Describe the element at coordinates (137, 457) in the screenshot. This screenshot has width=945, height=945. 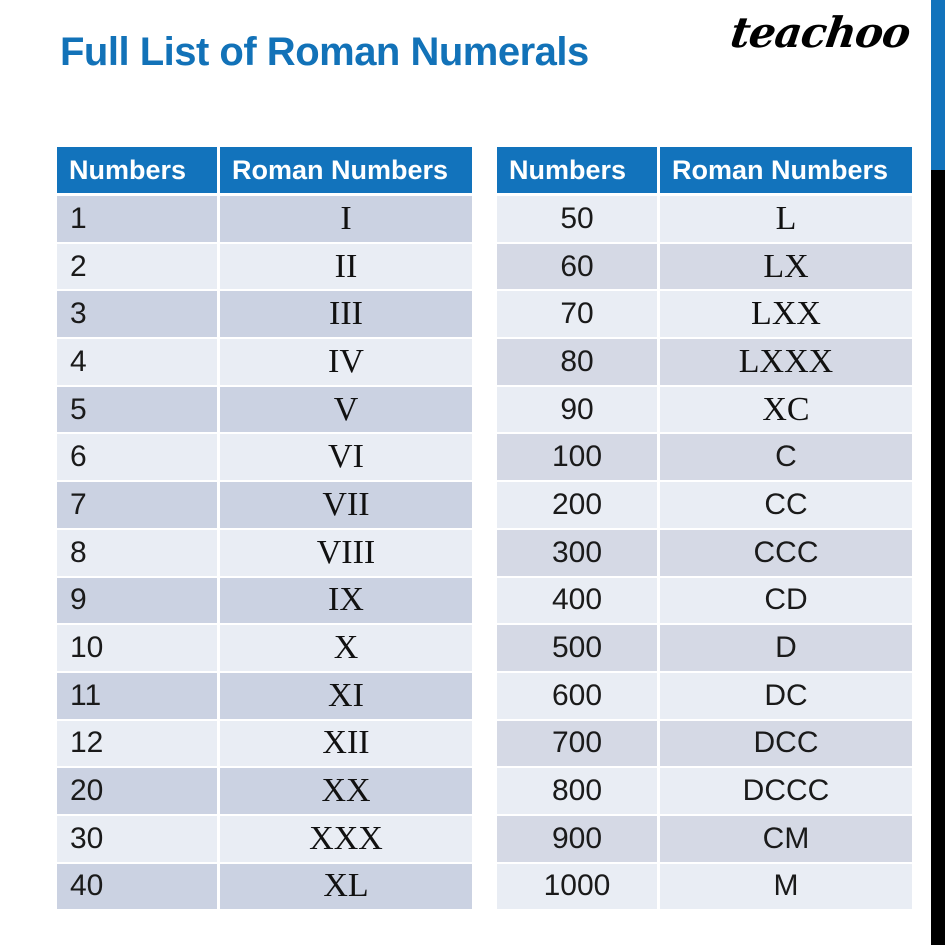
I see `number-cell: 6` at that location.